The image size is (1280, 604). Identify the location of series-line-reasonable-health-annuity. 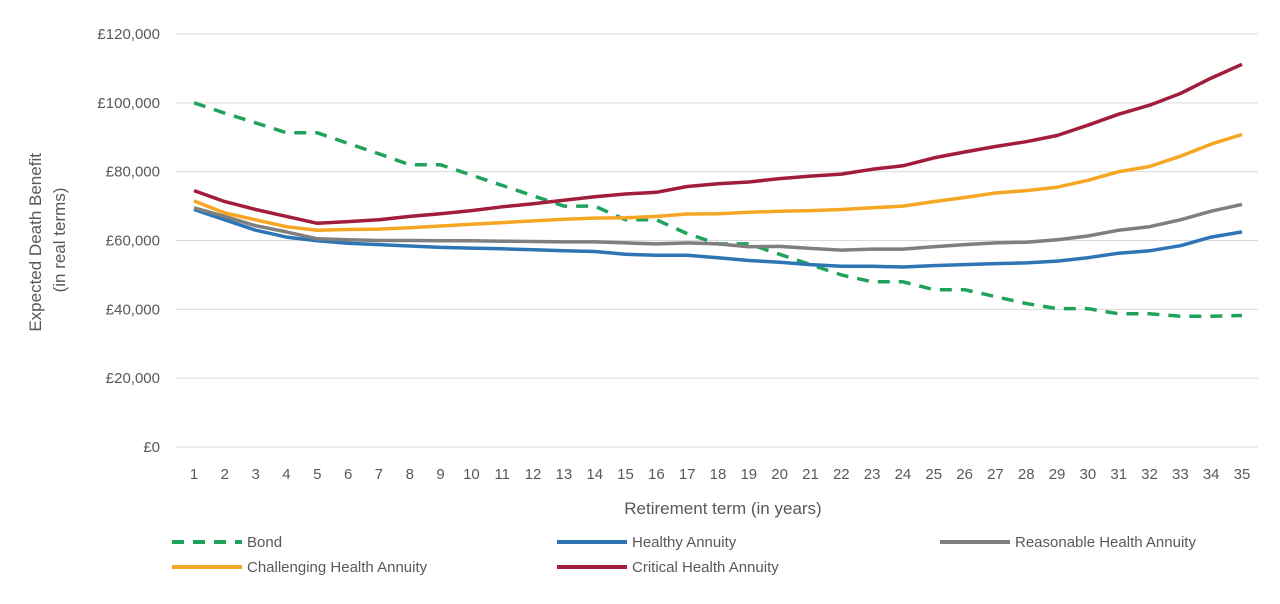
(718, 227).